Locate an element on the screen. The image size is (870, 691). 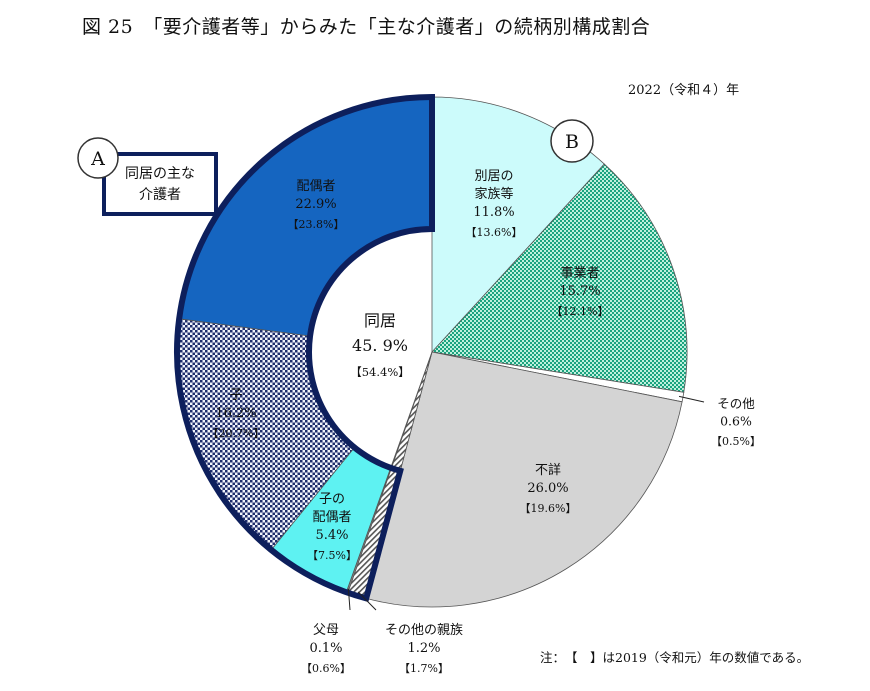
slice-value-text: 0.6% is located at coordinates (736, 421).